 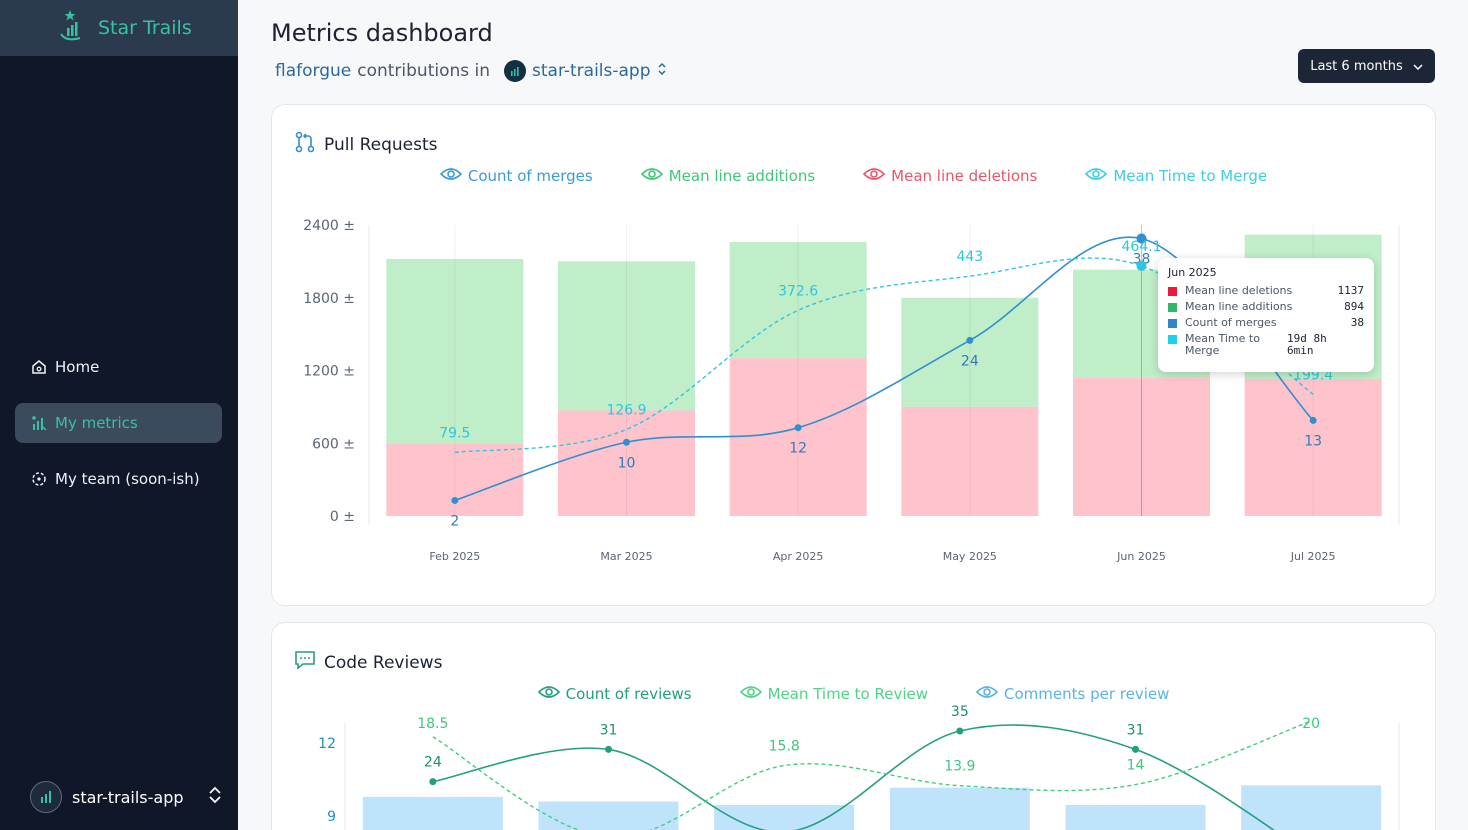 What do you see at coordinates (77, 367) in the screenshot?
I see `sidebar-item-label: Home` at bounding box center [77, 367].